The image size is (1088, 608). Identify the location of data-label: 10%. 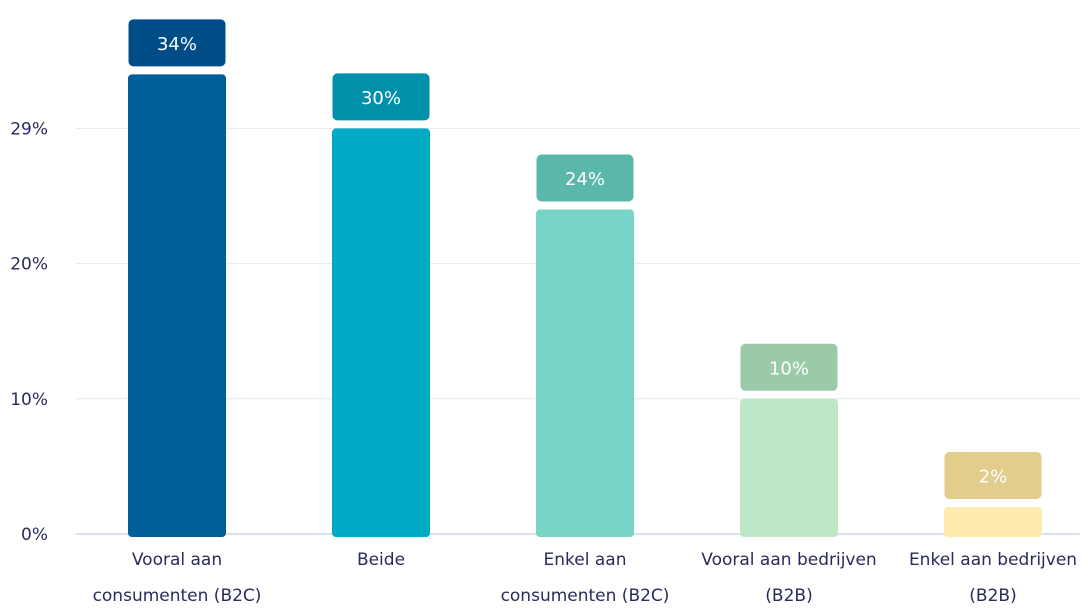
(789, 368).